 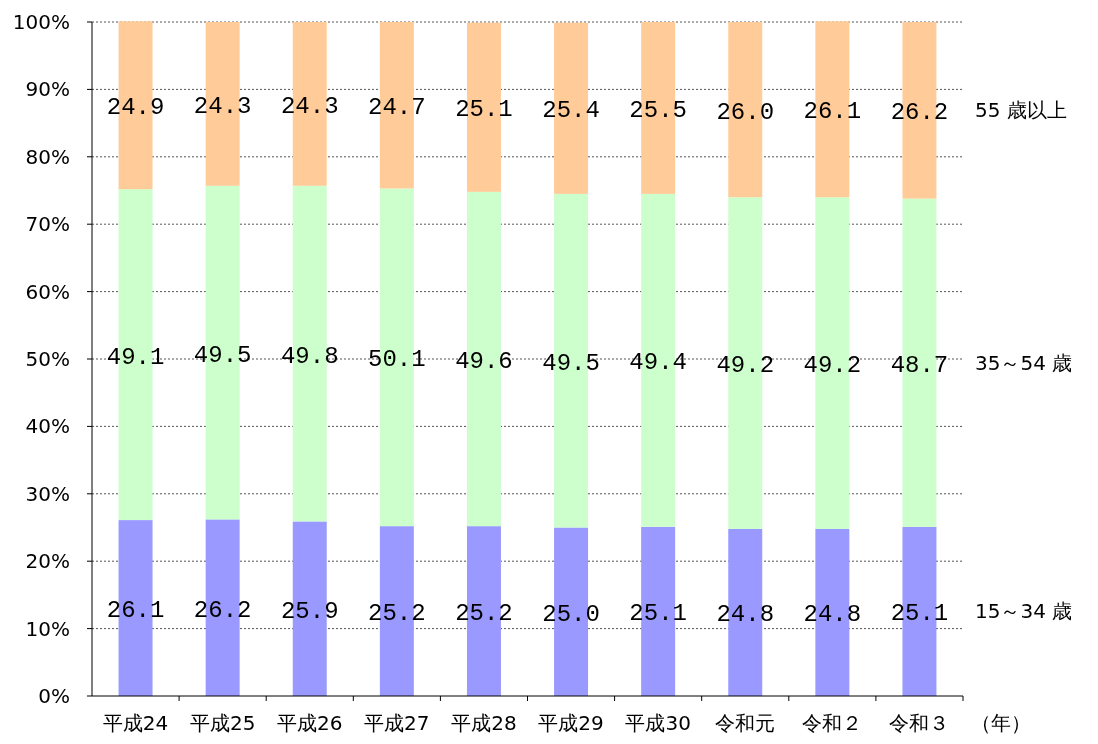 I want to click on data-label: 25.0, so click(x=571, y=614).